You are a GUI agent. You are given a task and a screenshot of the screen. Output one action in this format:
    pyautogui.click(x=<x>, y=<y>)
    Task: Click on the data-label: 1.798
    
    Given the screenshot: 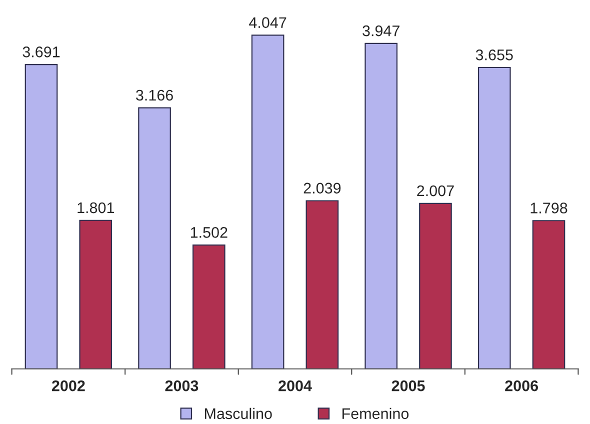 What is the action you would take?
    pyautogui.click(x=549, y=208)
    